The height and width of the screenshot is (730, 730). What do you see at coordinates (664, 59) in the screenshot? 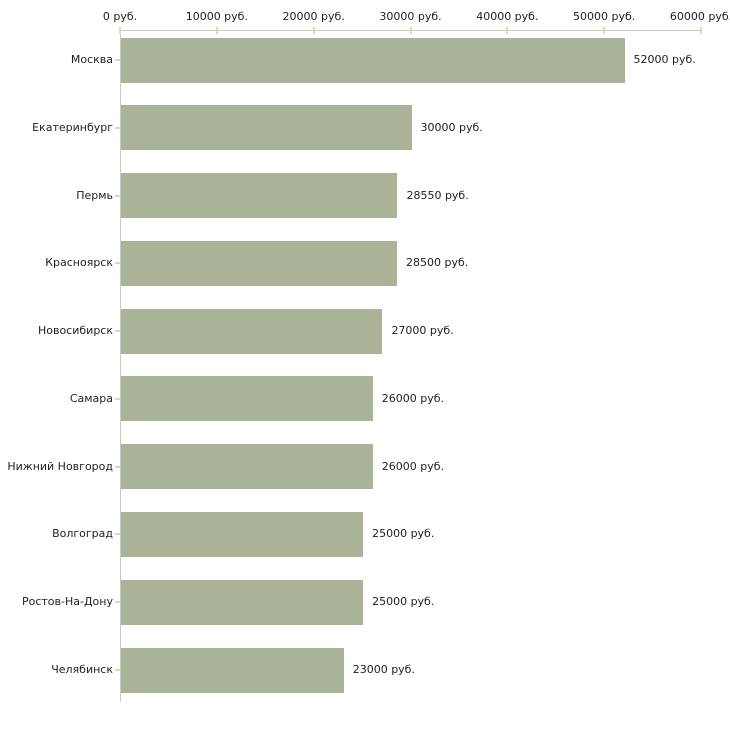
I see `value-label: 52000 руб.` at bounding box center [664, 59].